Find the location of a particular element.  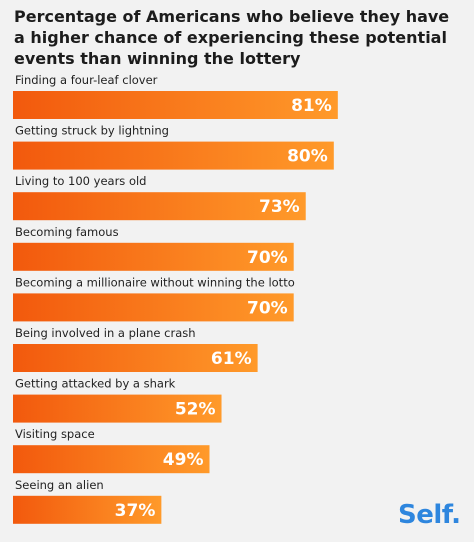

category-label: Finding a four-leaf clover is located at coordinates (86, 80).